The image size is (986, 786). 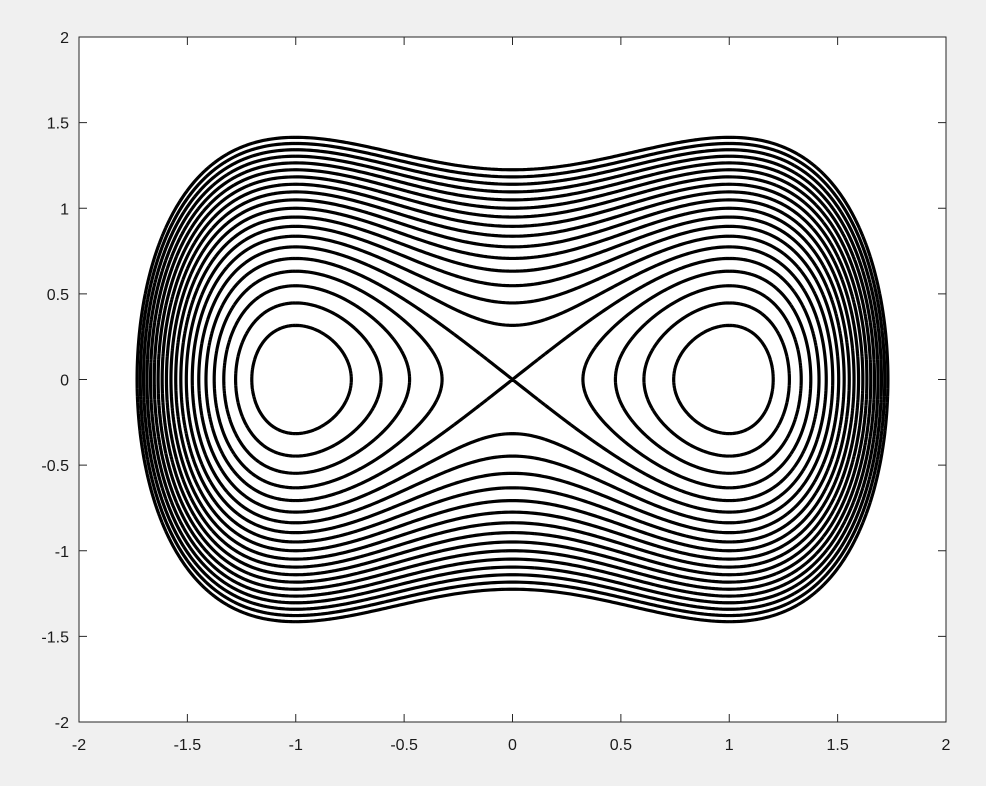 What do you see at coordinates (55, 381) in the screenshot?
I see `y-tick-labels: -2 -1.5 -1 -0.5 0 0.5 1 1.5 2` at bounding box center [55, 381].